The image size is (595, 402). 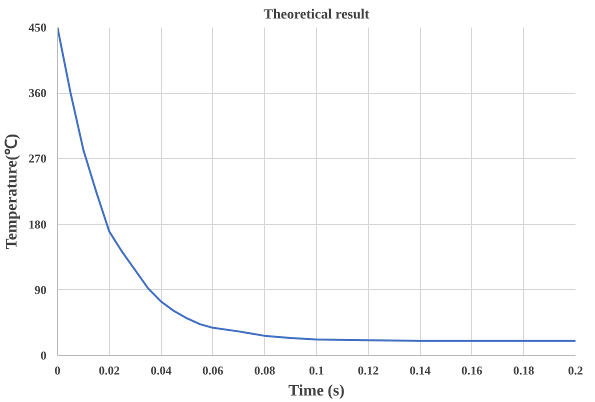 I want to click on y-tick-label: 180, so click(x=37, y=224).